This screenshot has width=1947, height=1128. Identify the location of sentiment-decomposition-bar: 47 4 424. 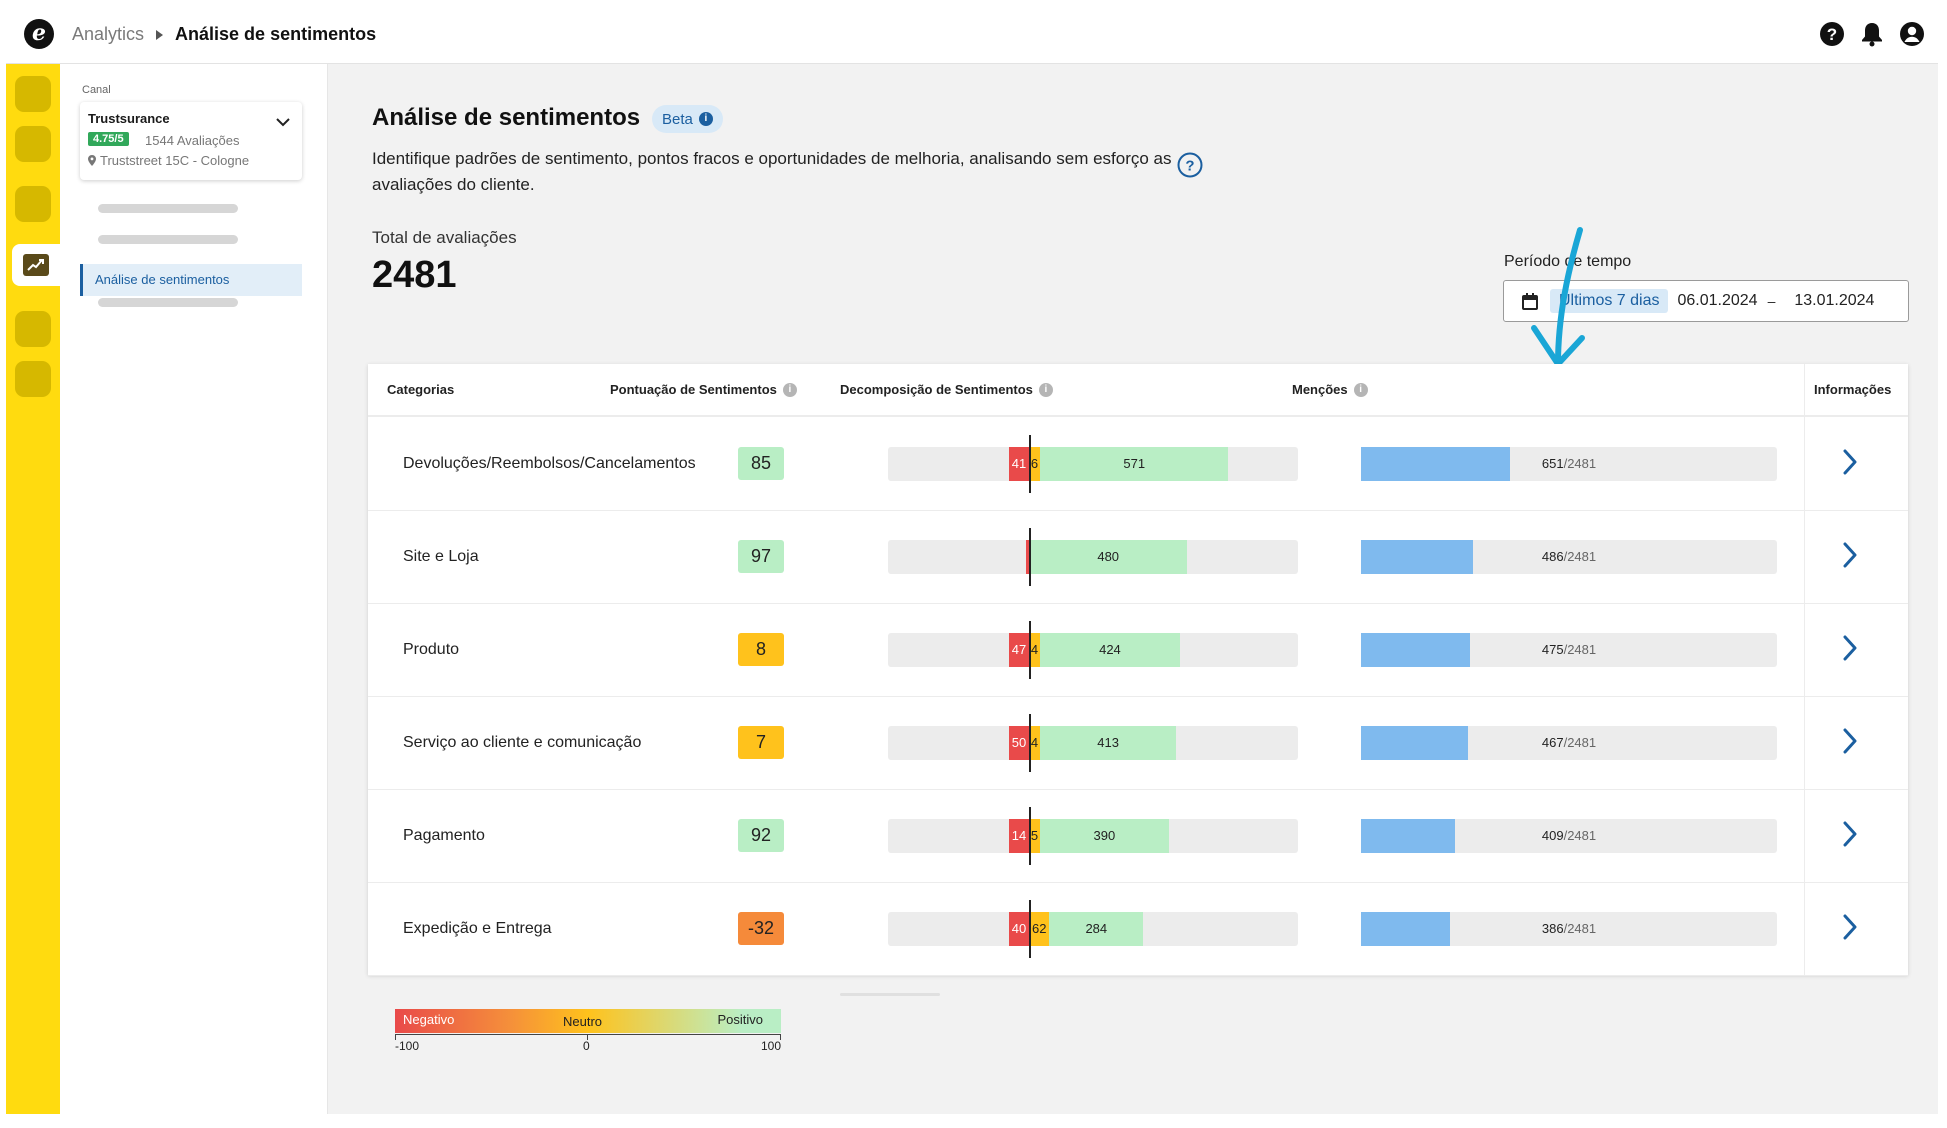
(1093, 650).